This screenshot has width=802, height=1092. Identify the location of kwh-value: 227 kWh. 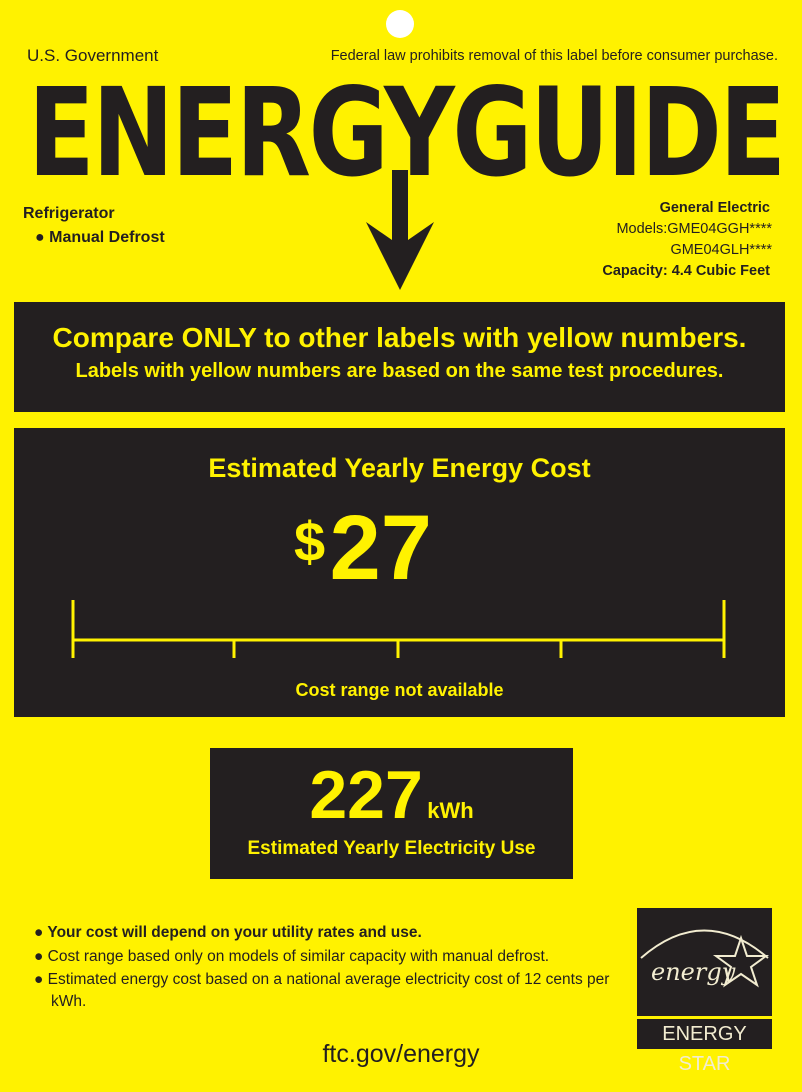
(391, 795).